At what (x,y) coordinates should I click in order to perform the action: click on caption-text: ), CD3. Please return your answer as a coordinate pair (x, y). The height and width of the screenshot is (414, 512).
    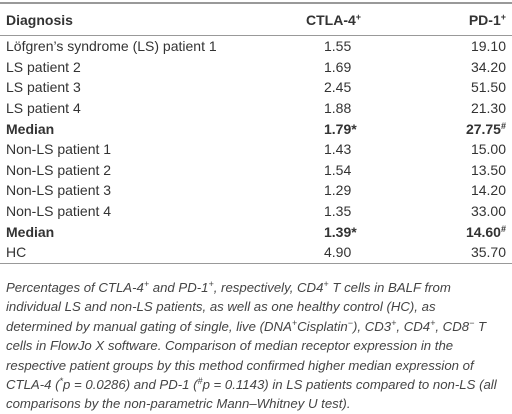
    Looking at the image, I should click on (372, 326).